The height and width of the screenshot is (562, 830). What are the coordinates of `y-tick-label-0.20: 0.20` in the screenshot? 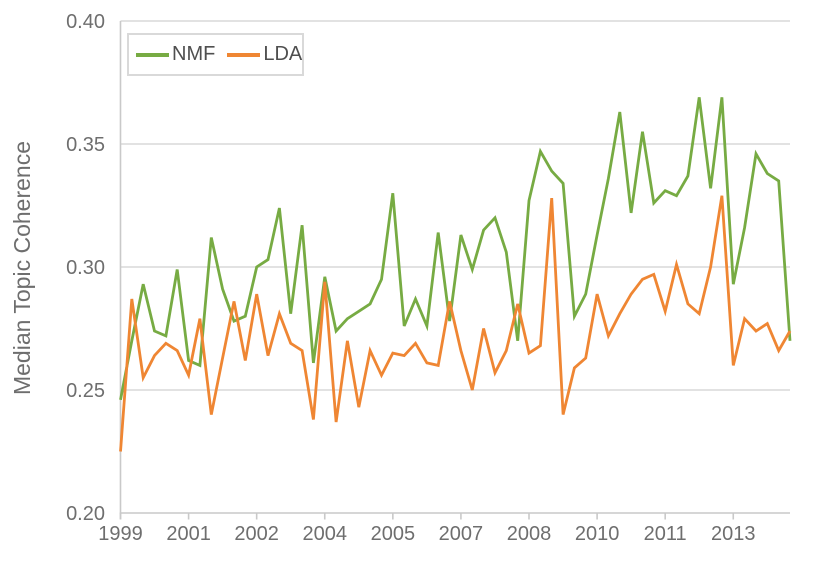 It's located at (85, 514).